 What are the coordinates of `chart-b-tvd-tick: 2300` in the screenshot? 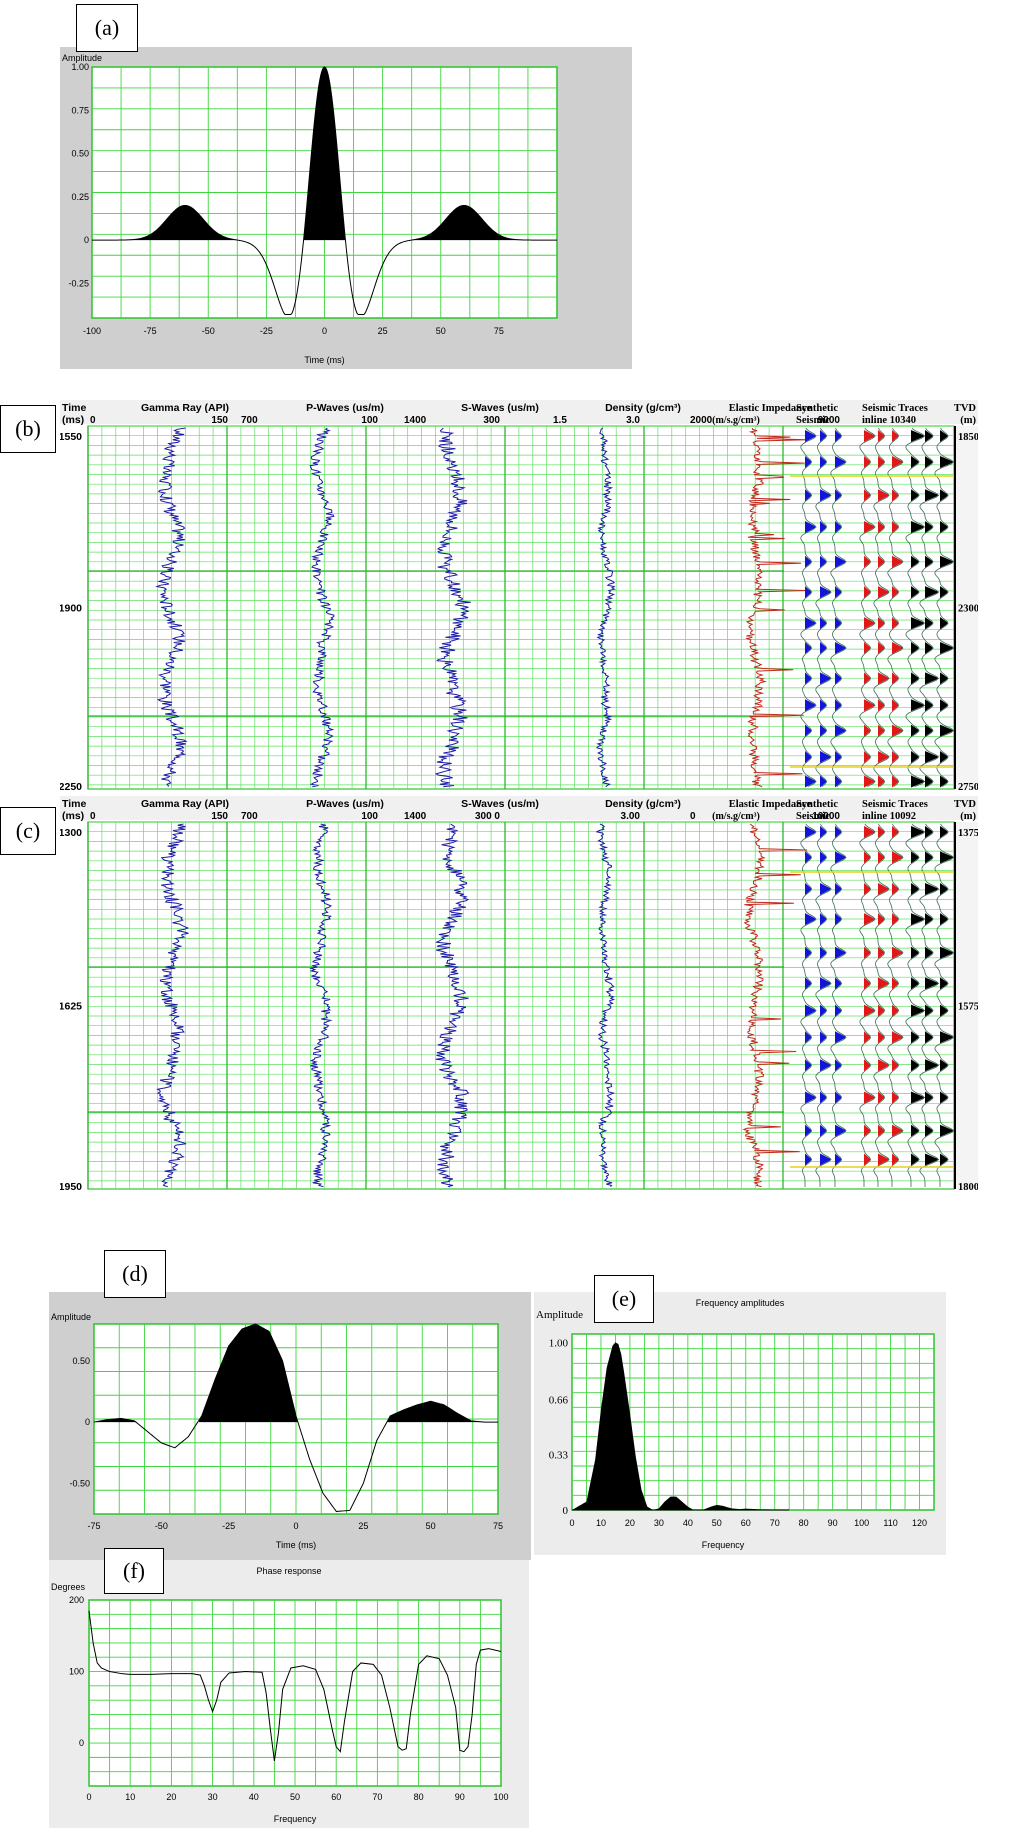 It's located at (968, 609).